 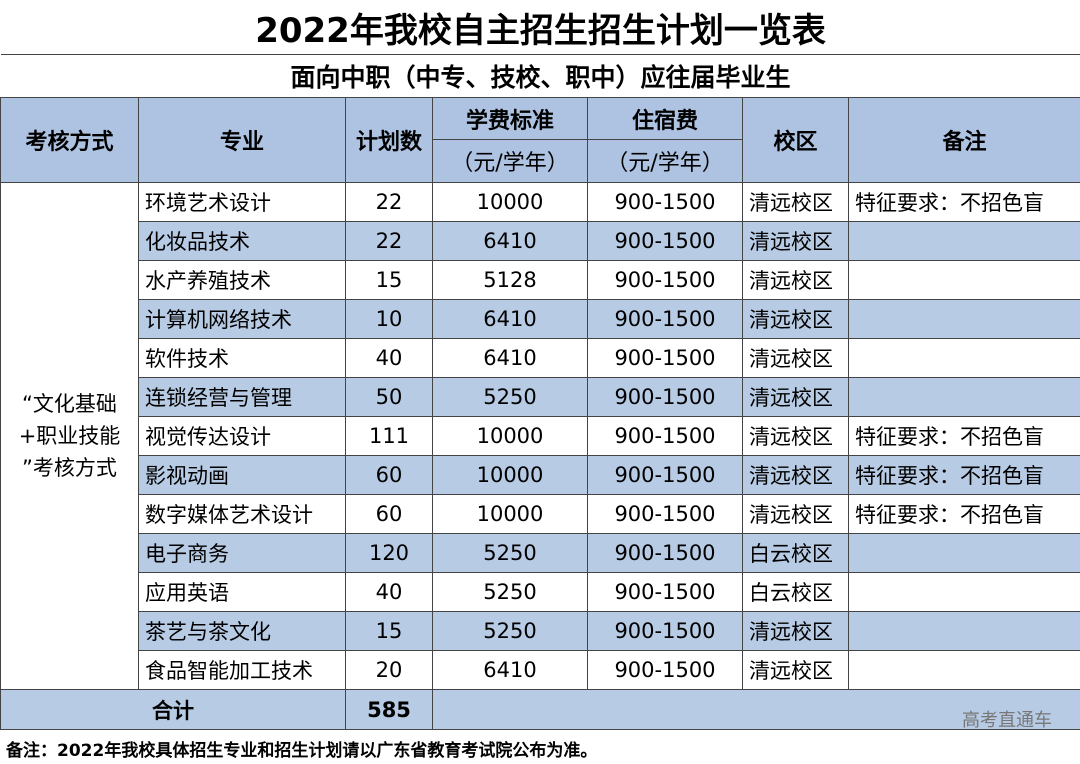 I want to click on table-cell: 软件技术, so click(x=242, y=358).